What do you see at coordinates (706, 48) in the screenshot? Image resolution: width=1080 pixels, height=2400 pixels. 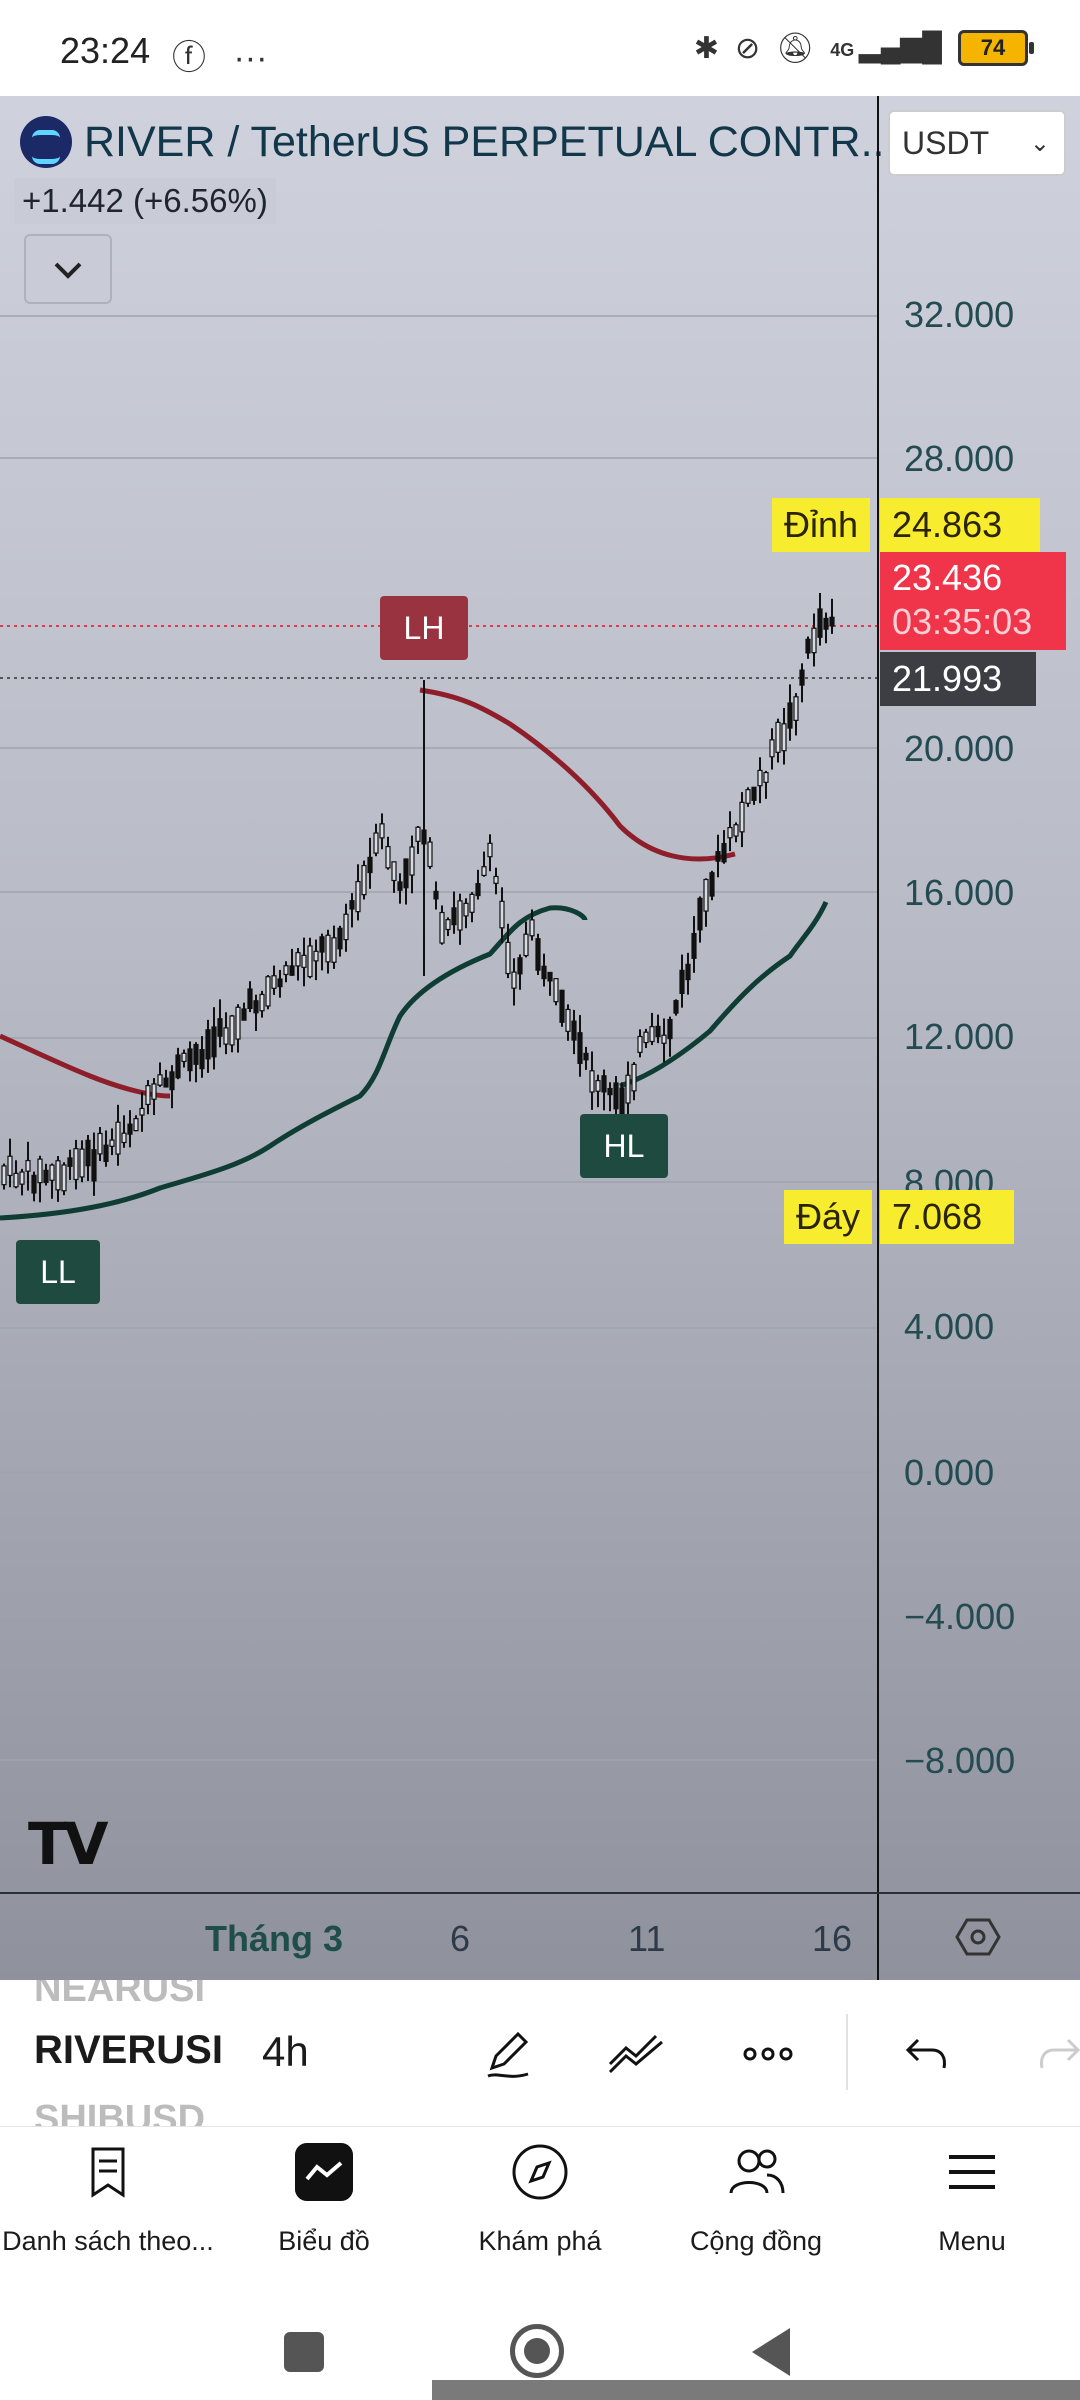 I see `bluetooth-icon: ✱` at bounding box center [706, 48].